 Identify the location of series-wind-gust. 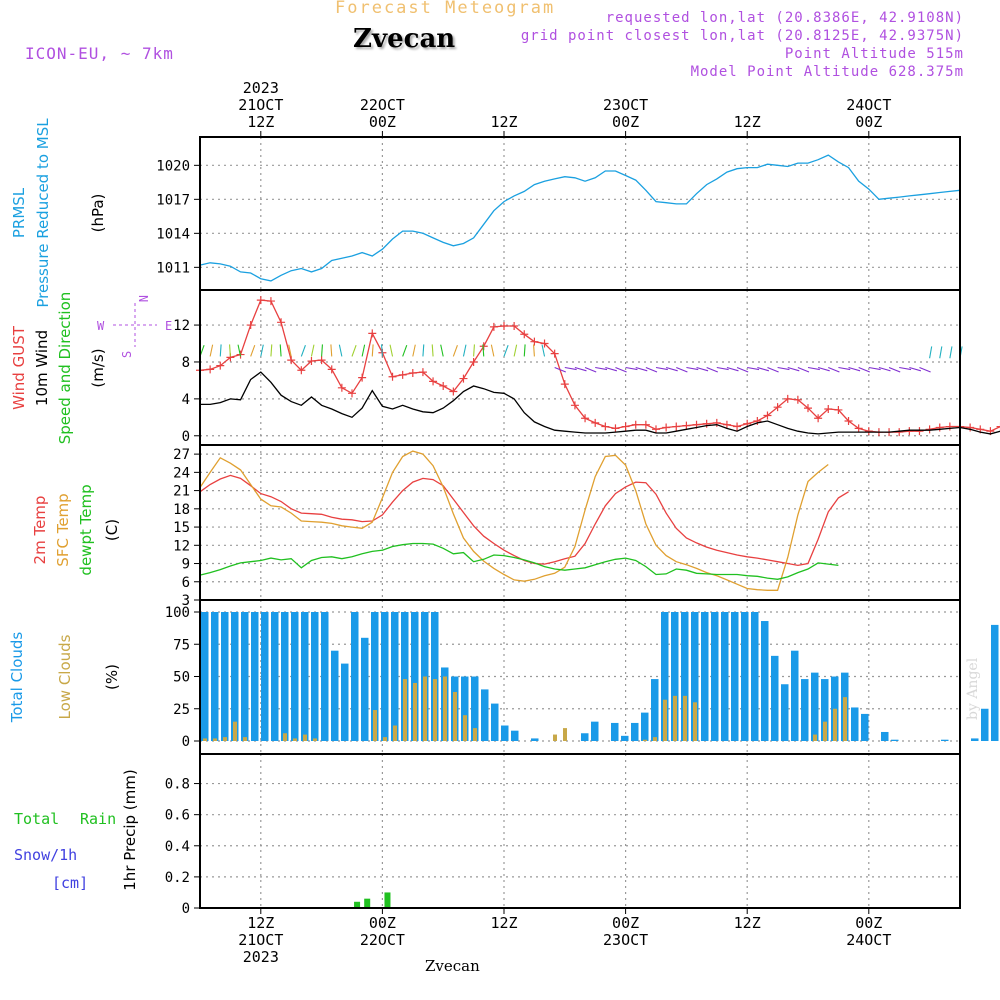
(599, 366).